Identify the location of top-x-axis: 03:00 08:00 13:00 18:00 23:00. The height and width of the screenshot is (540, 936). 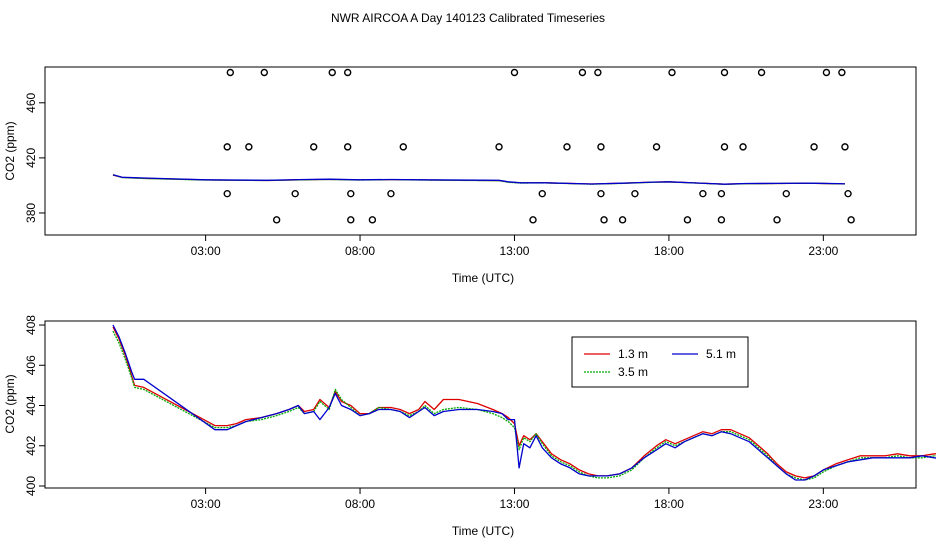
(515, 246).